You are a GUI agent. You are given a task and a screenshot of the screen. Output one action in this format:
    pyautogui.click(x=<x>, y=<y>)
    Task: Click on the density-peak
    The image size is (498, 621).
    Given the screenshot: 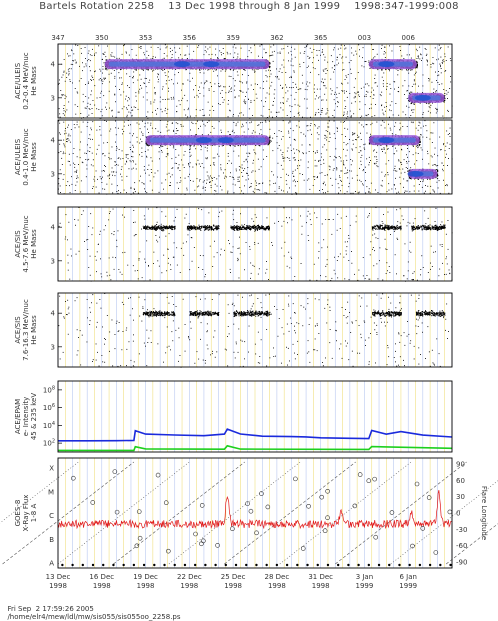 What is the action you would take?
    pyautogui.click(x=423, y=98)
    